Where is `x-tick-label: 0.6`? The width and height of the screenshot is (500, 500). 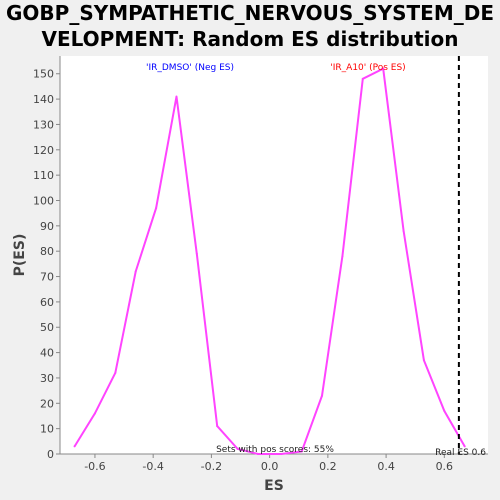 x-tick-label: 0.6 is located at coordinates (445, 466).